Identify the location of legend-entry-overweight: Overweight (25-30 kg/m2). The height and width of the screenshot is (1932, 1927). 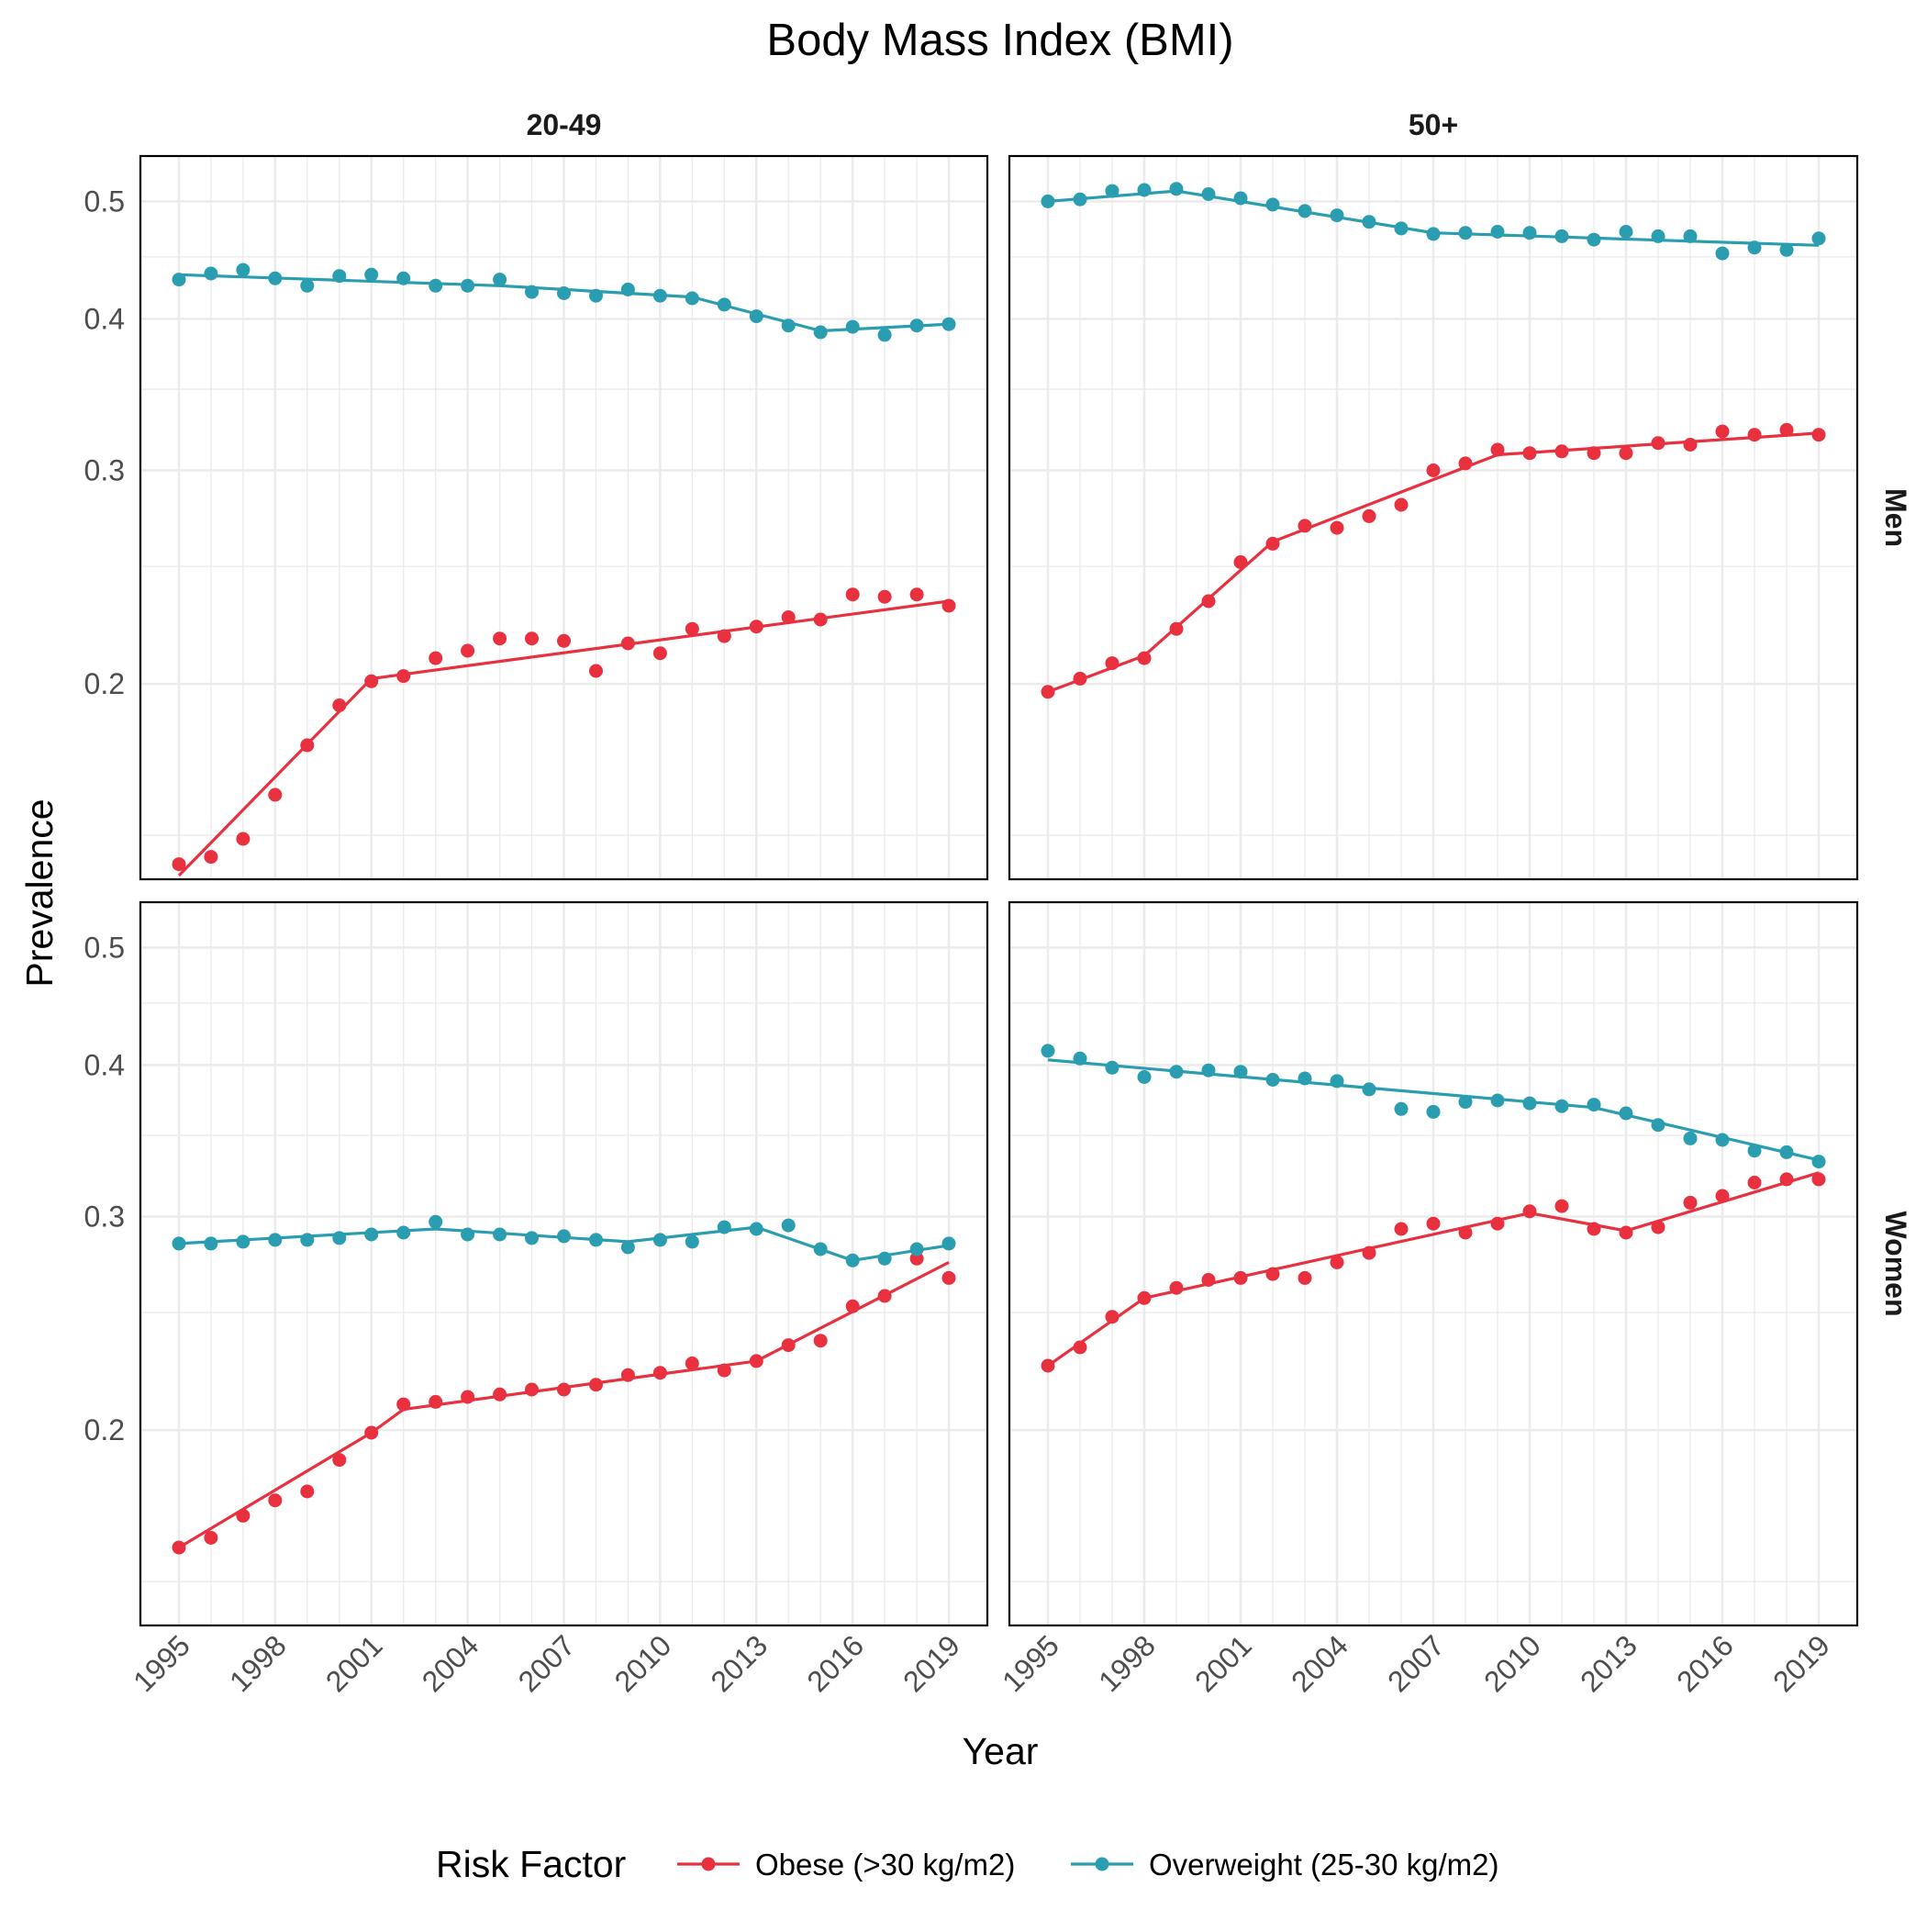
(1284, 1865).